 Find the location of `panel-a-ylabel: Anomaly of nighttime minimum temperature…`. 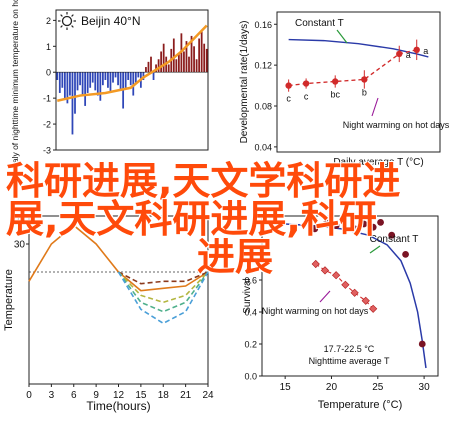

panel-a-ylabel: Anomaly of nighttime minimum temperature… is located at coordinates (15, 92).